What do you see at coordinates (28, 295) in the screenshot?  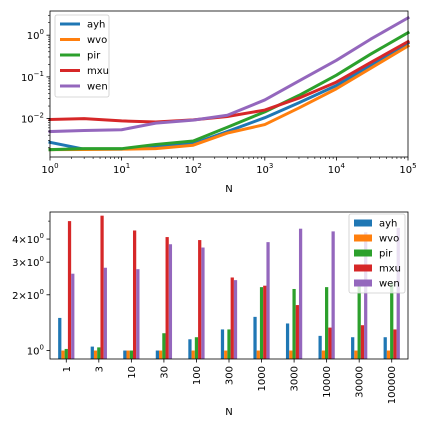 I see `y-tick-label: 2×100` at bounding box center [28, 295].